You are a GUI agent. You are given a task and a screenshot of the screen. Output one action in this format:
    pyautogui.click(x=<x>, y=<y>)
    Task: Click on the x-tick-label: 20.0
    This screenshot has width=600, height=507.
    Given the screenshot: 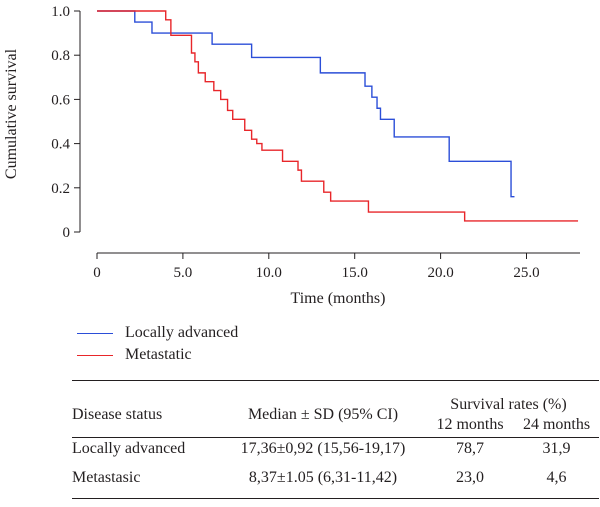 What is the action you would take?
    pyautogui.click(x=440, y=273)
    